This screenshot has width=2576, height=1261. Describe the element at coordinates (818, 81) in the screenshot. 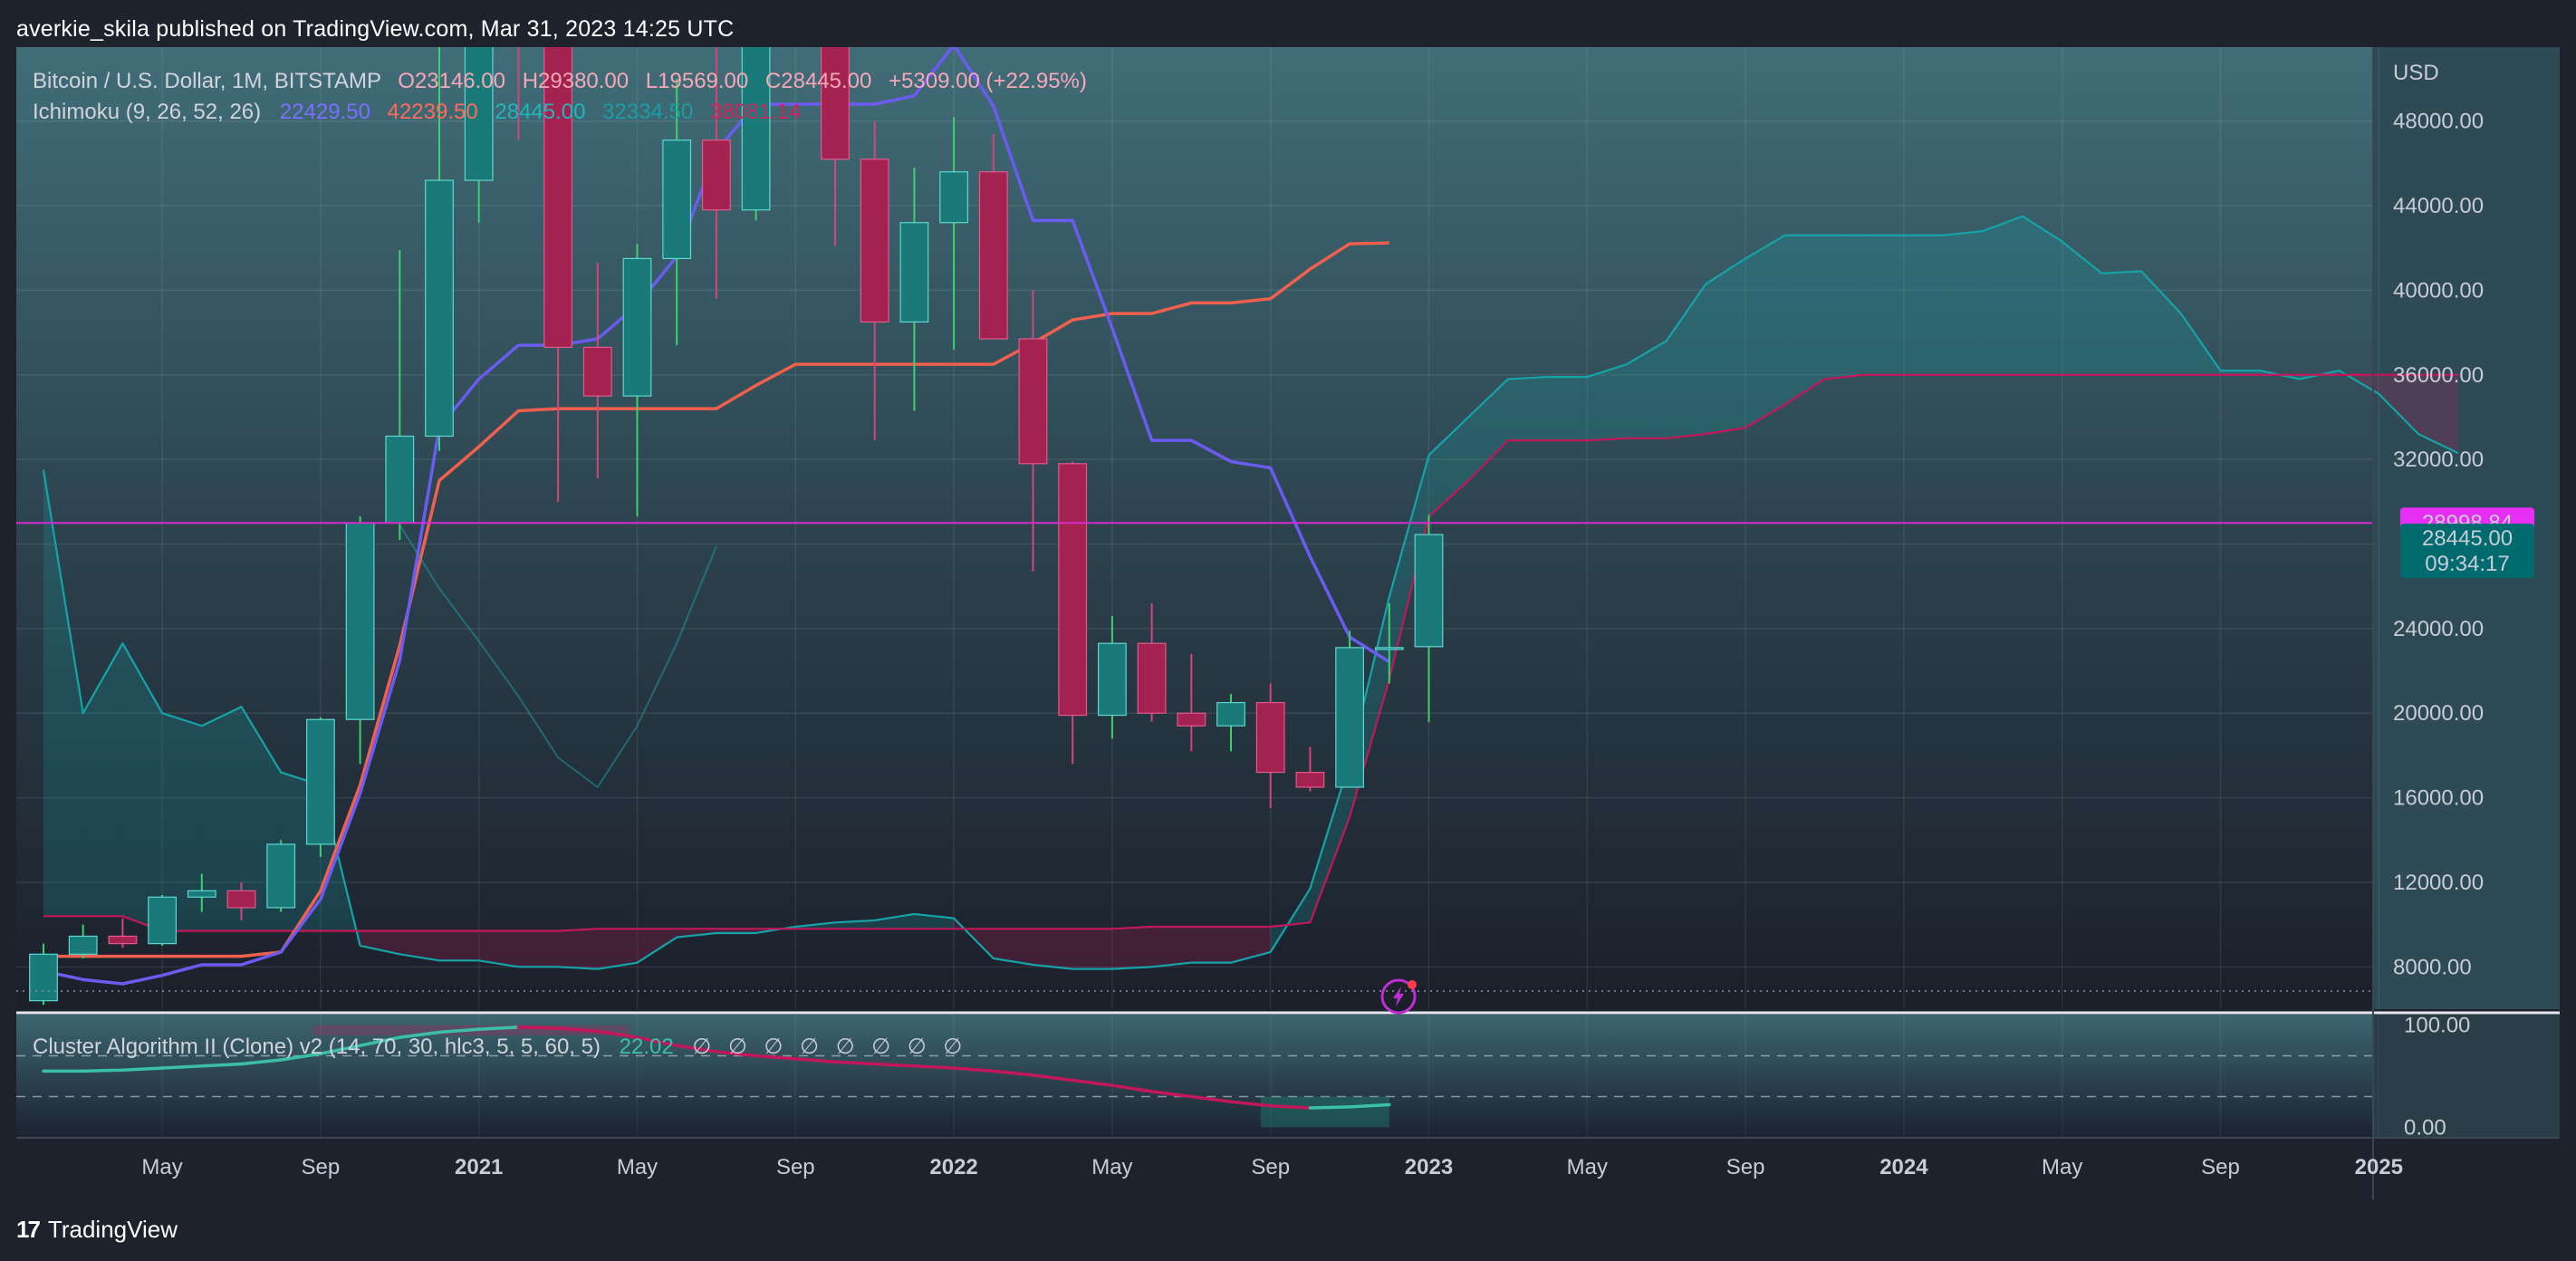

I see `legend-close: C28445.00` at that location.